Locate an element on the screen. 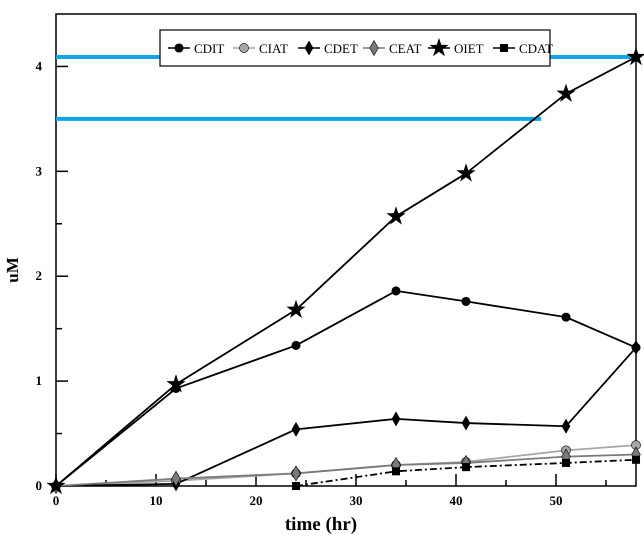 The width and height of the screenshot is (644, 538). legend-label: CIAT is located at coordinates (273, 48).